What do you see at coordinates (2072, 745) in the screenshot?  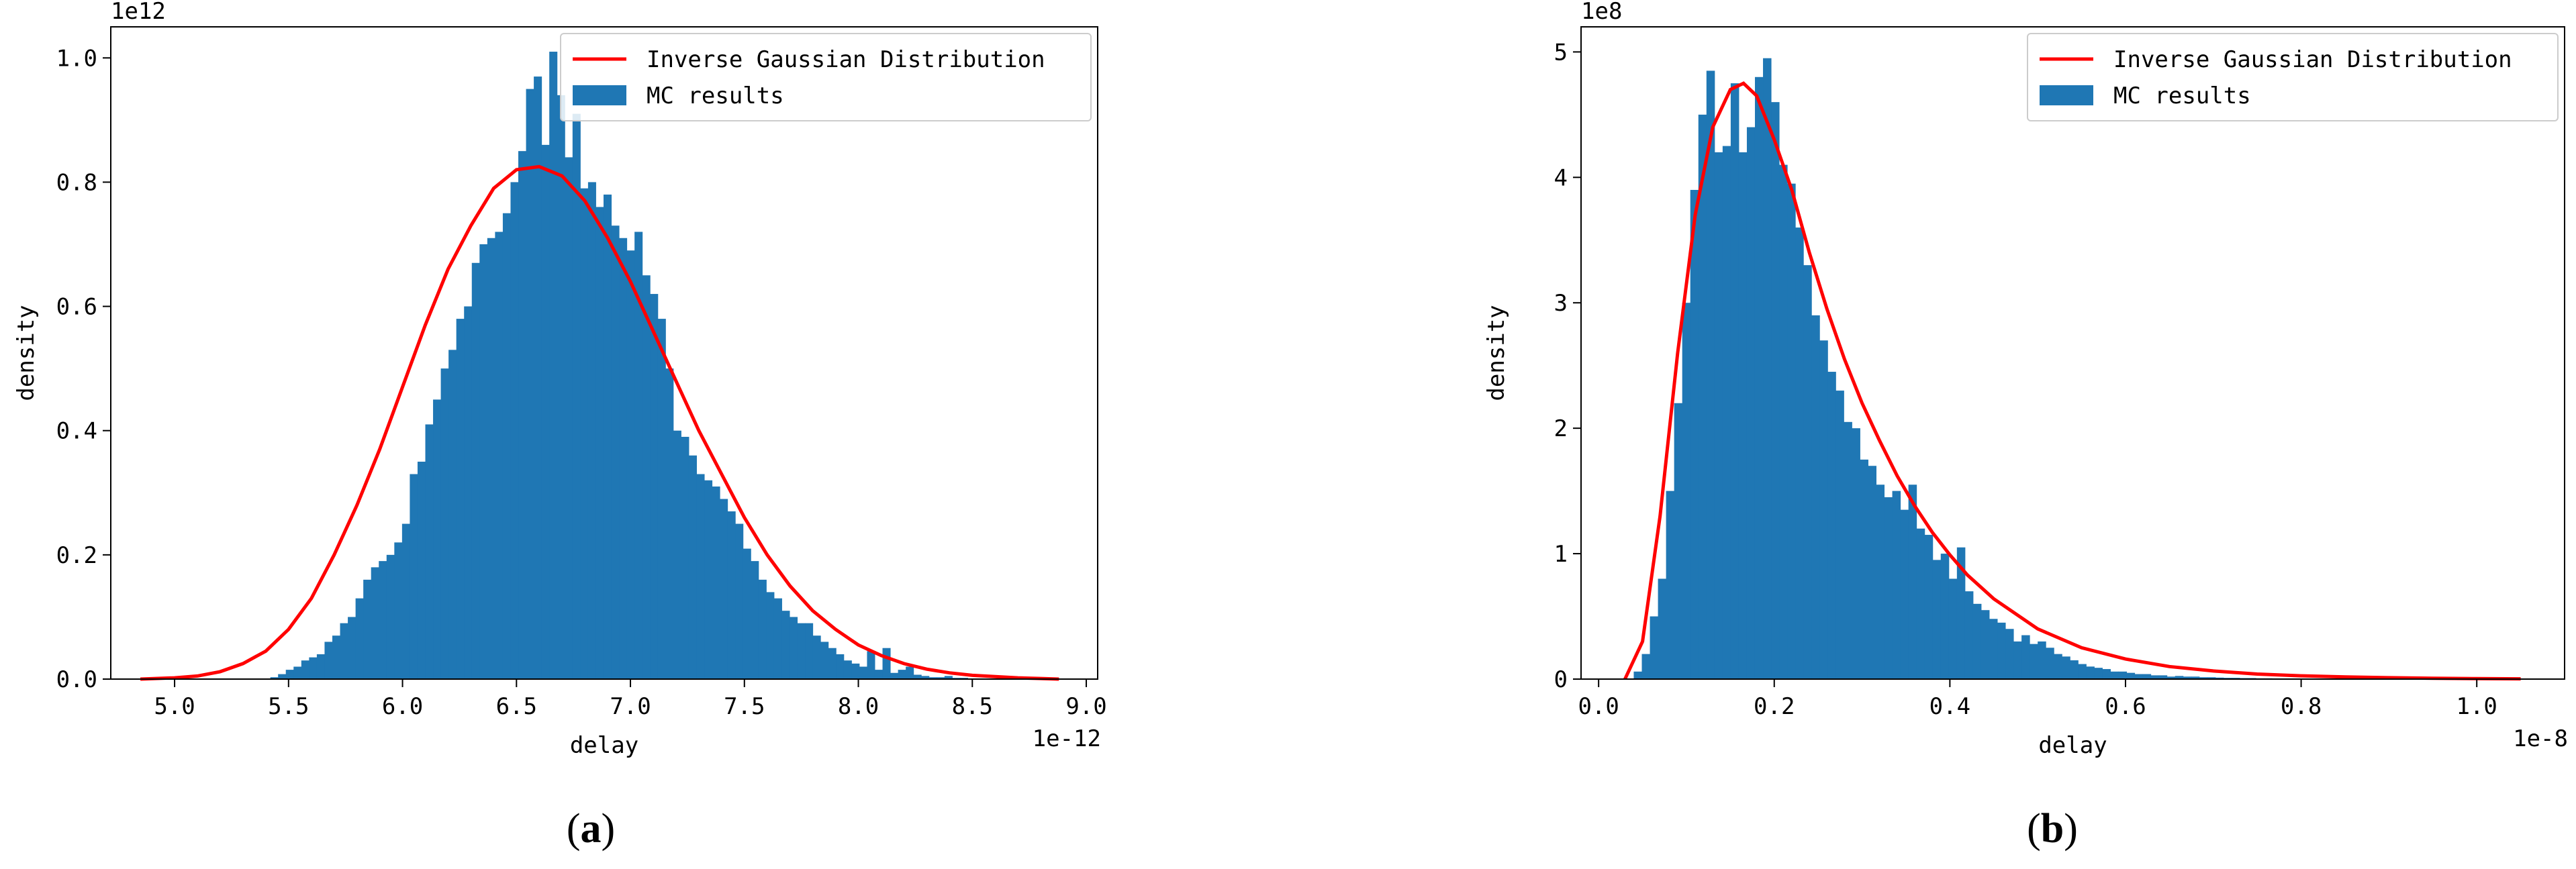 I see `x-axis-label-b: delay` at bounding box center [2072, 745].